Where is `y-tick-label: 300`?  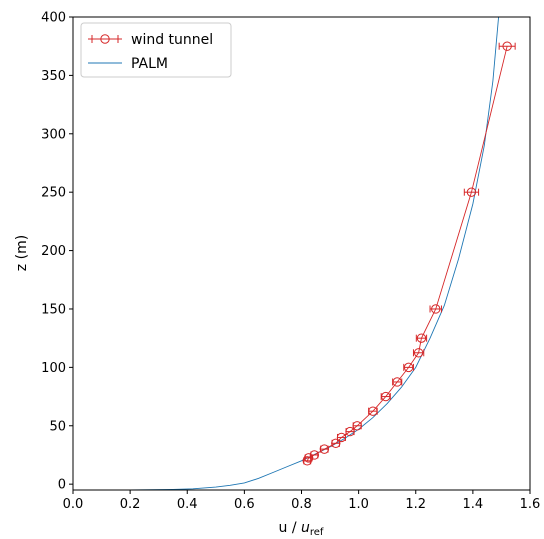 y-tick-label: 300 is located at coordinates (53, 134).